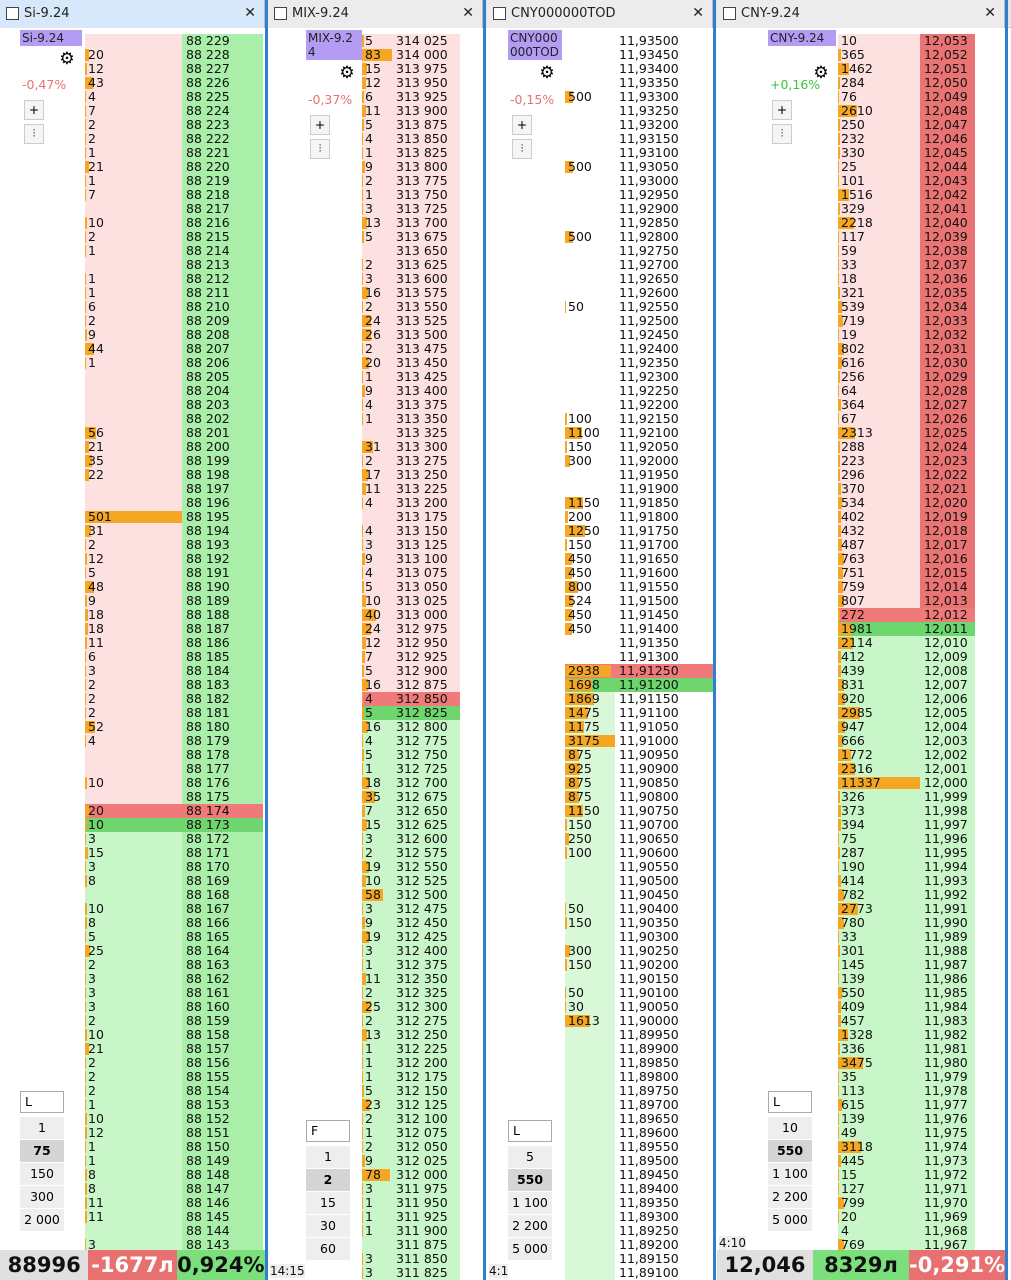 Image resolution: width=1011 pixels, height=1280 pixels. I want to click on price-text: 312 350, so click(422, 978).